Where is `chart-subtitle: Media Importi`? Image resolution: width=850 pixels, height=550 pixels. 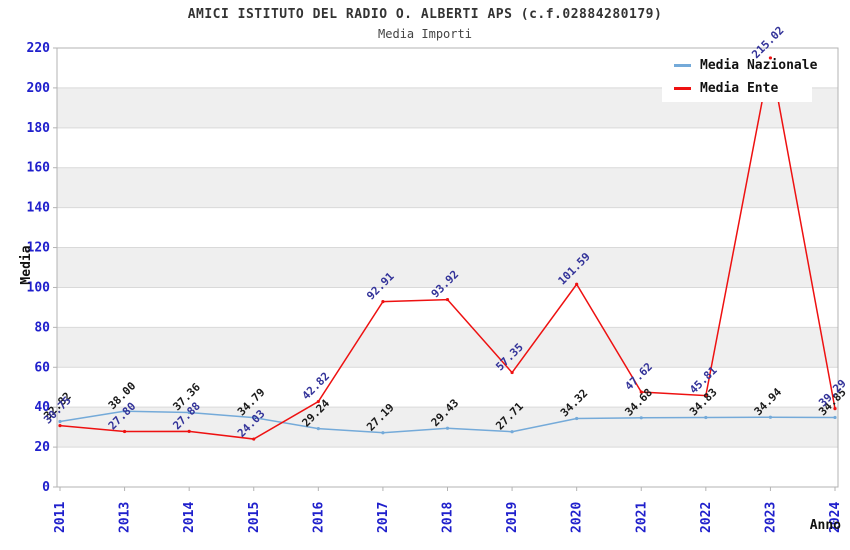 chart-subtitle: Media Importi is located at coordinates (425, 34).